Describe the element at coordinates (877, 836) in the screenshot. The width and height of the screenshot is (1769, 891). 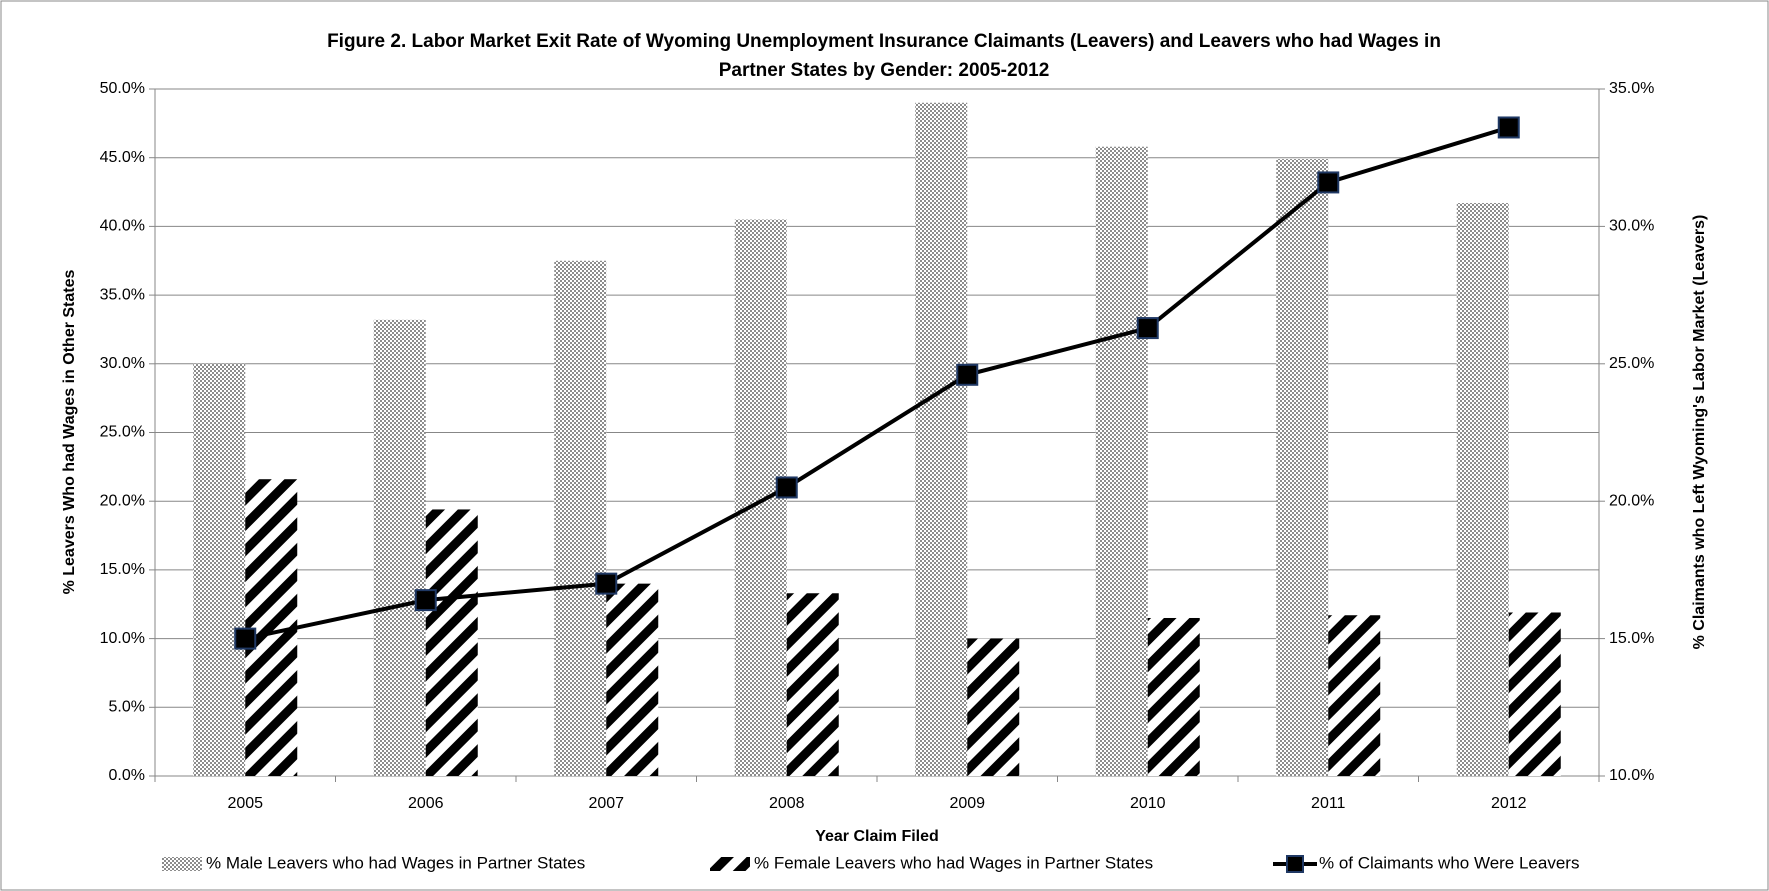
I see `x-axis-label: Year Claim Filed` at that location.